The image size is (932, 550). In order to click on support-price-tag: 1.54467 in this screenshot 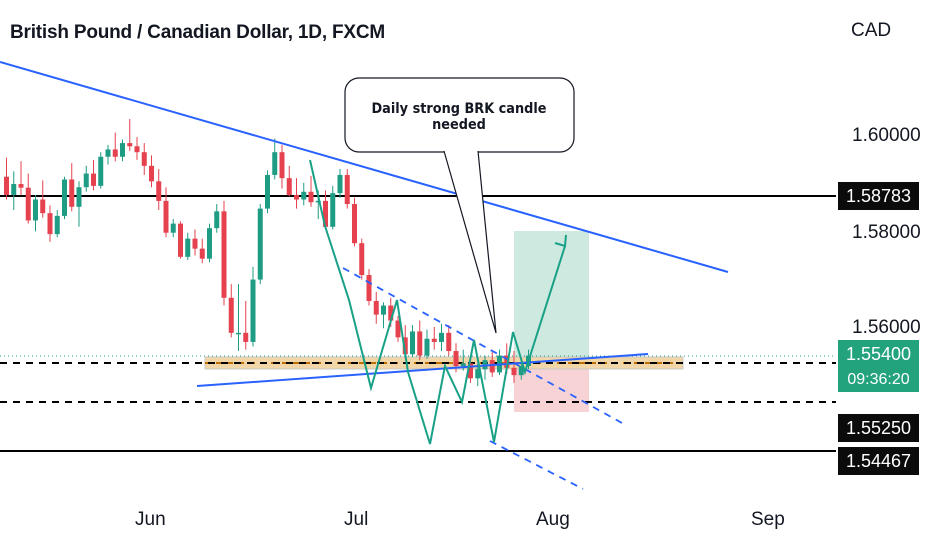, I will do `click(878, 461)`.